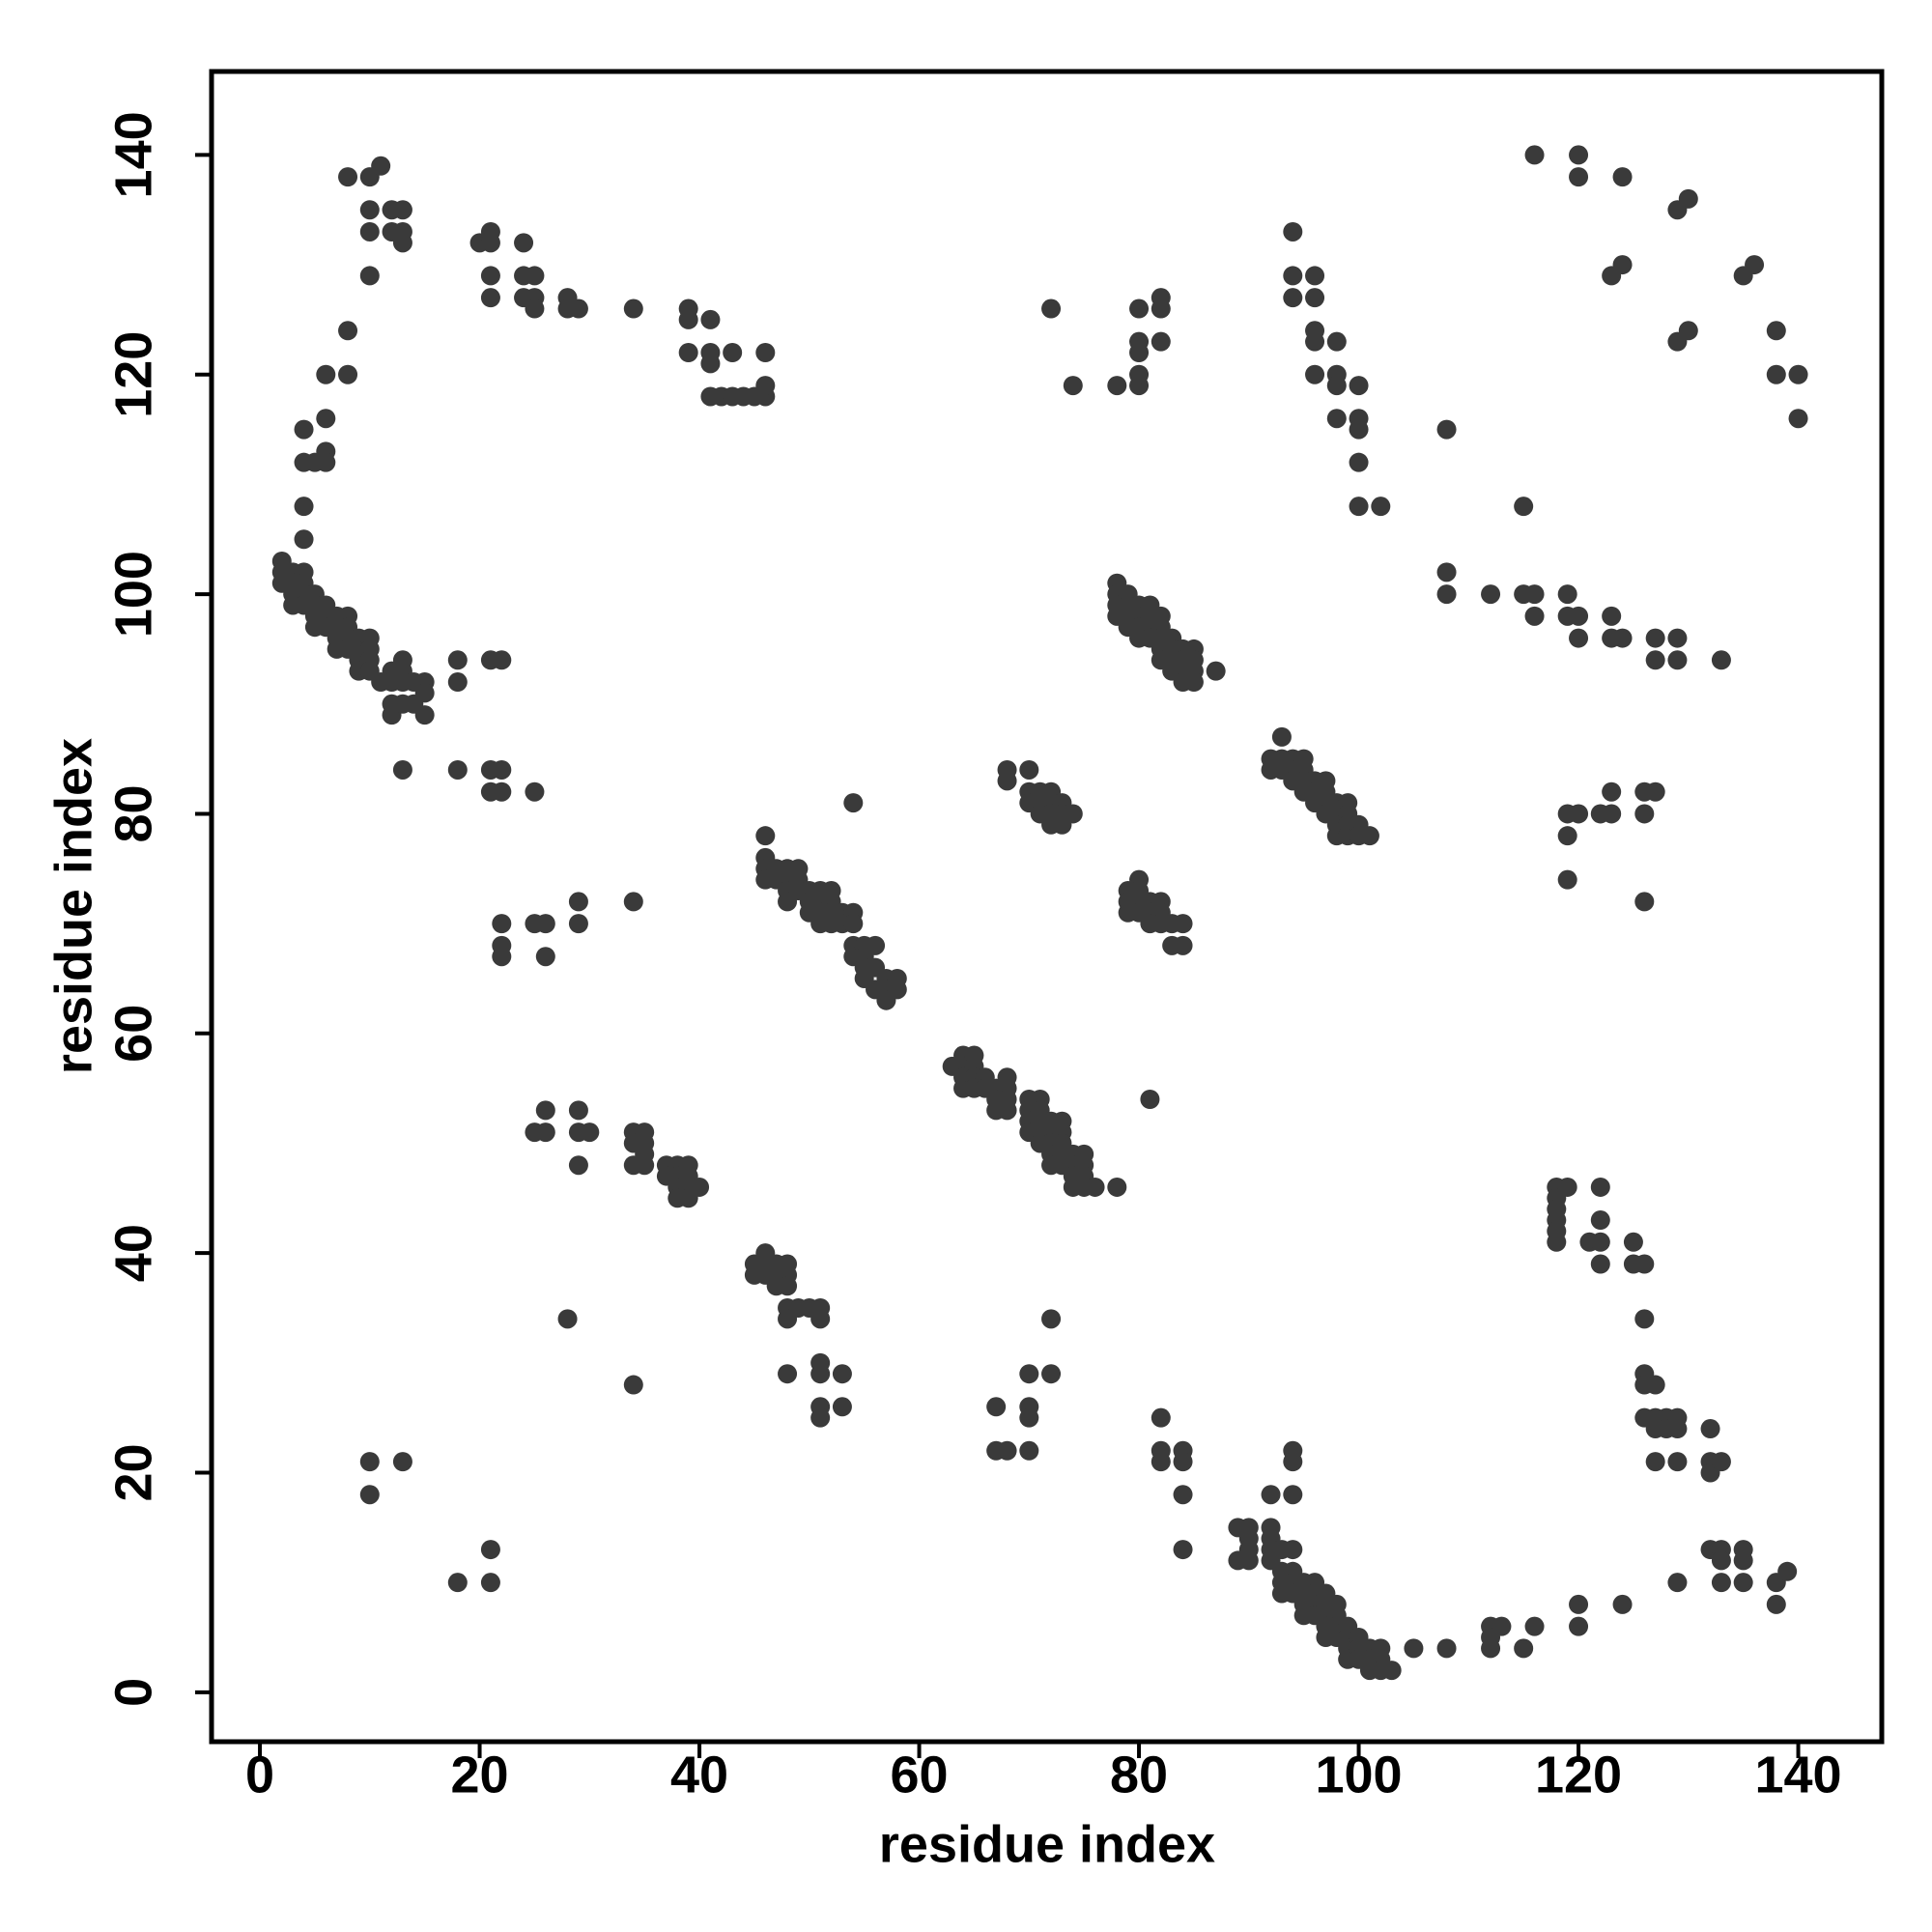 The width and height of the screenshot is (1932, 1932). Describe the element at coordinates (480, 1775) in the screenshot. I see `x-tick-label: 20` at that location.